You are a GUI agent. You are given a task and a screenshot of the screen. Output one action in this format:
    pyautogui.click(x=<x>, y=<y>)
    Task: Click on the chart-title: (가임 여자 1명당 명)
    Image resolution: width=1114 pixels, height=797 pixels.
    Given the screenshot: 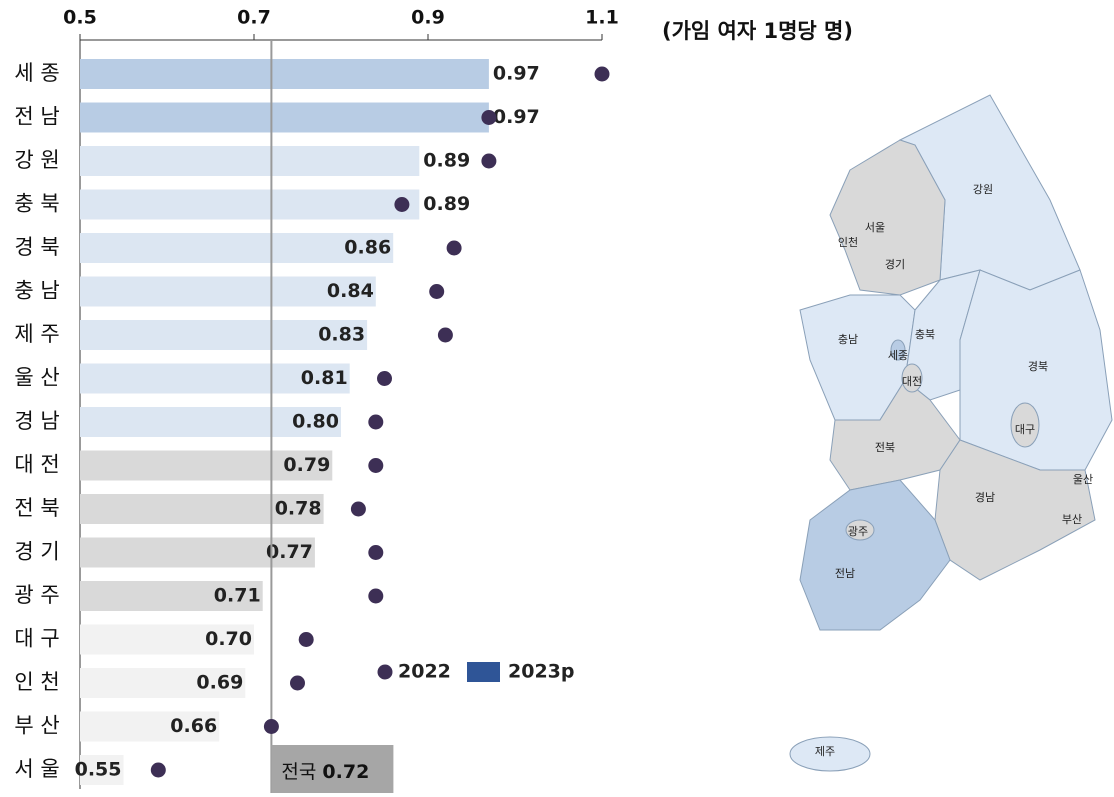 What is the action you would take?
    pyautogui.click(x=757, y=31)
    